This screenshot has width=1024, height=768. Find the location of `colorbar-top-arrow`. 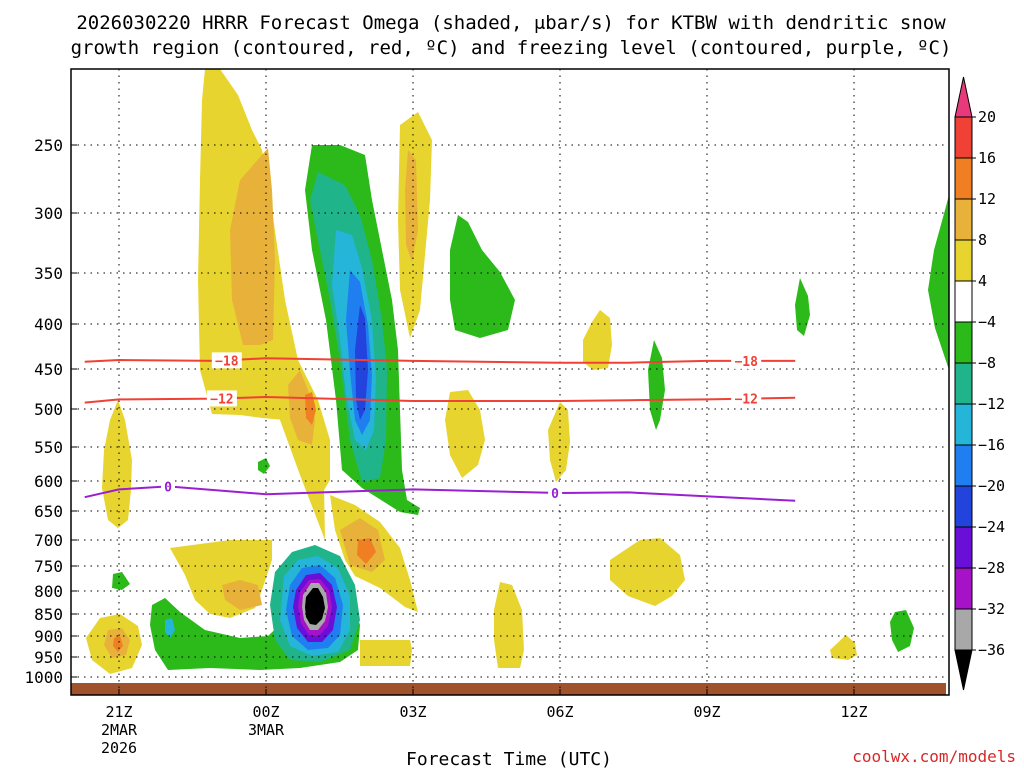

colorbar-top-arrow is located at coordinates (963, 97).